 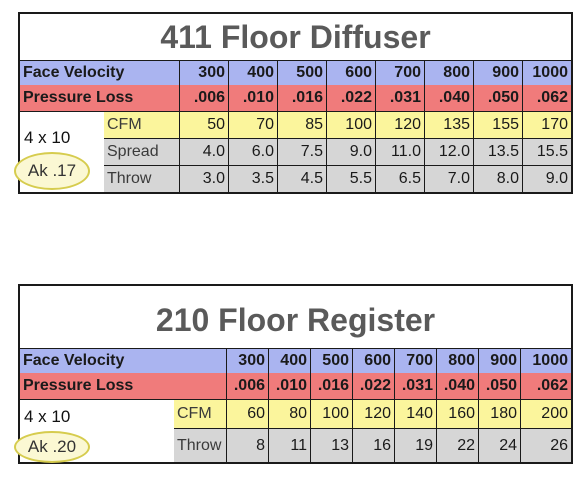 I want to click on diffuser-spread-label: Spread, so click(x=142, y=152).